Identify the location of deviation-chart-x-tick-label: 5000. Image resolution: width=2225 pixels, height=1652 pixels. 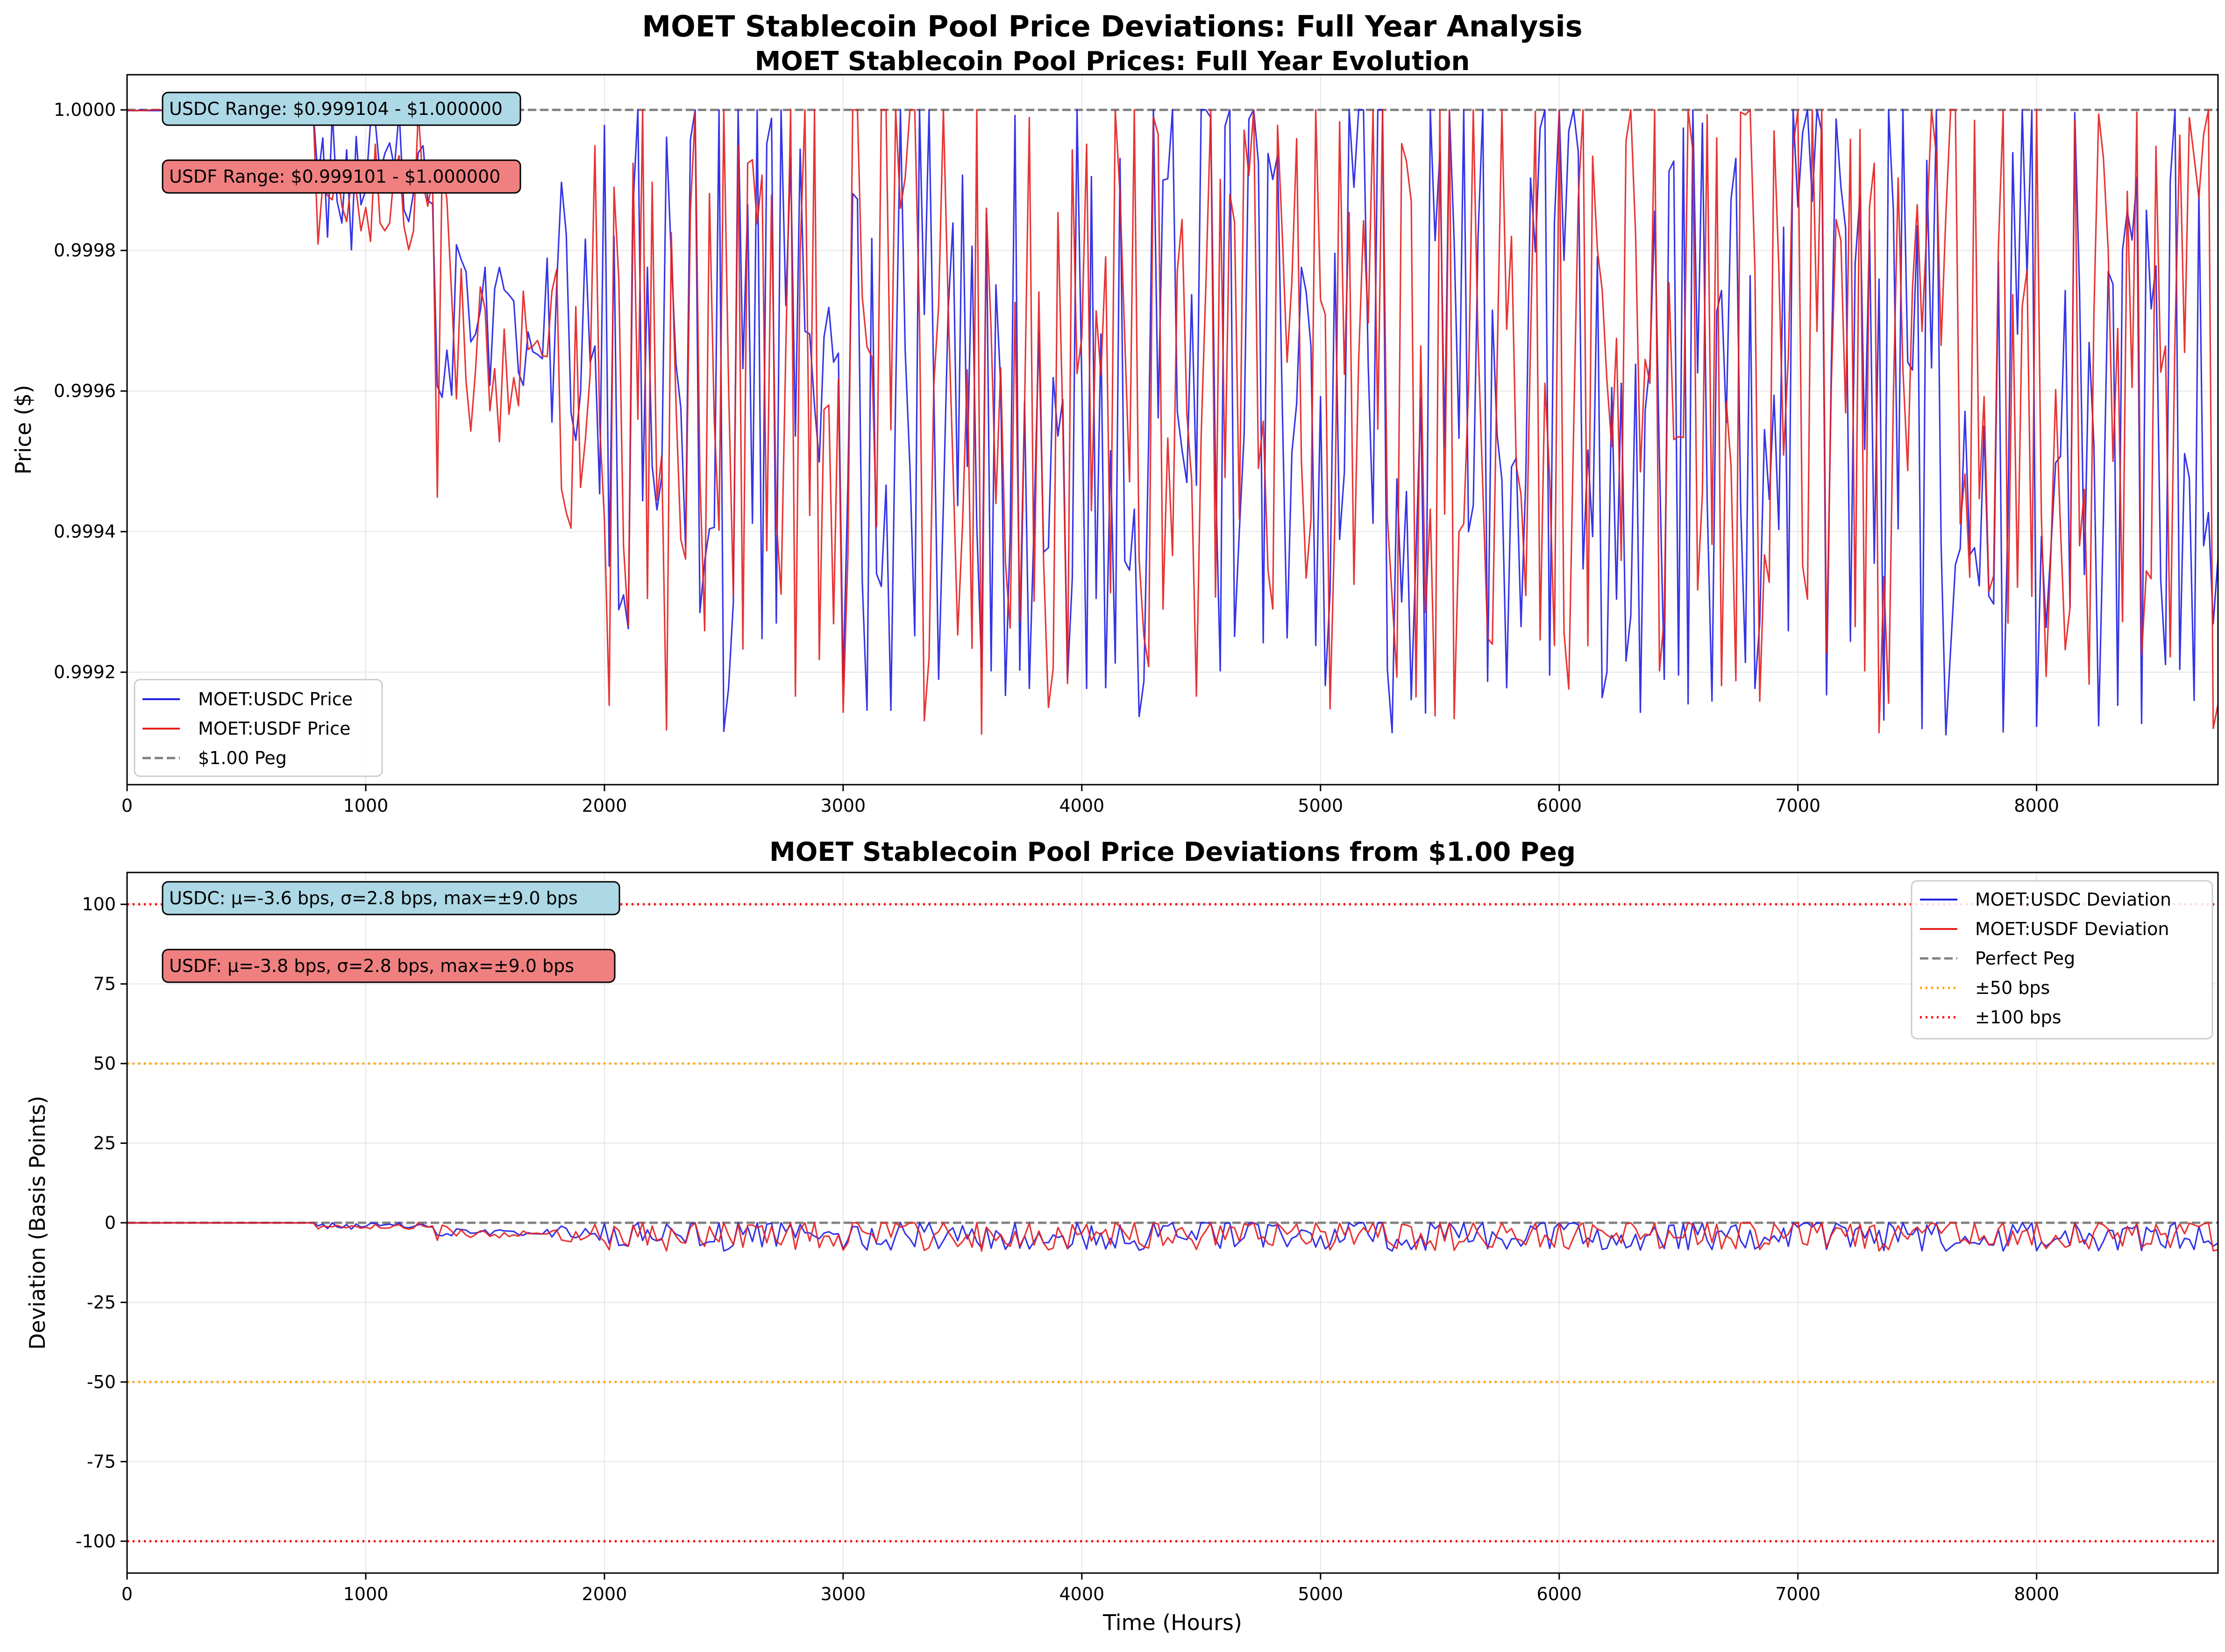
(1320, 1594).